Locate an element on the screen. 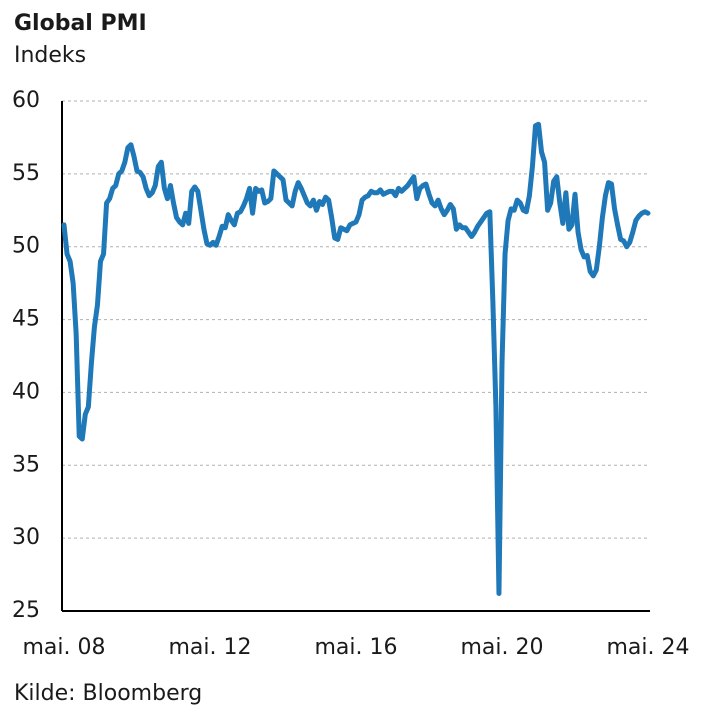  y-tick-label: 45 is located at coordinates (26, 319).